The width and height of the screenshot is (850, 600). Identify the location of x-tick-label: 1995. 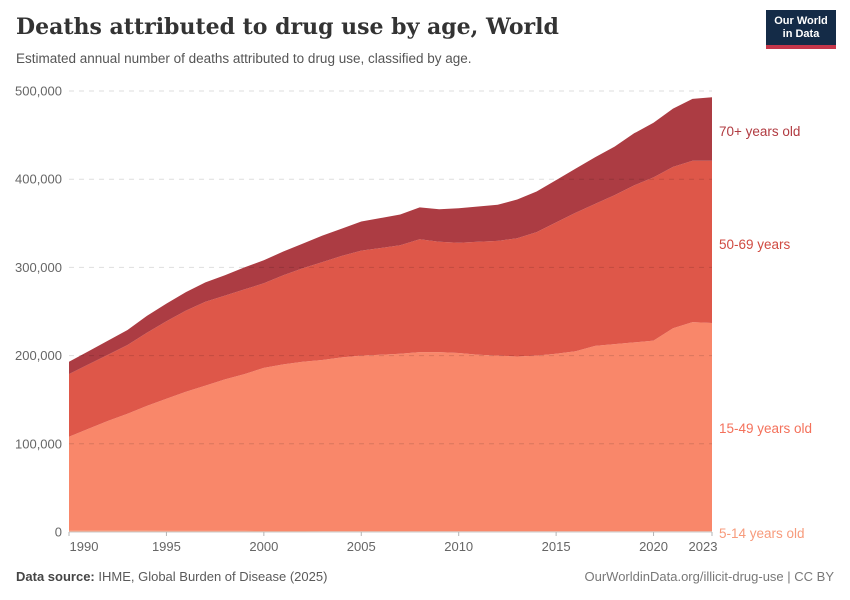
(166, 546).